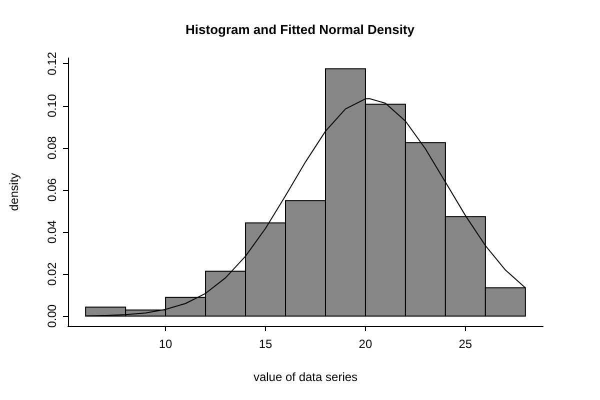 This screenshot has width=600, height=400. What do you see at coordinates (52, 232) in the screenshot?
I see `y-tick-label: 0.04` at bounding box center [52, 232].